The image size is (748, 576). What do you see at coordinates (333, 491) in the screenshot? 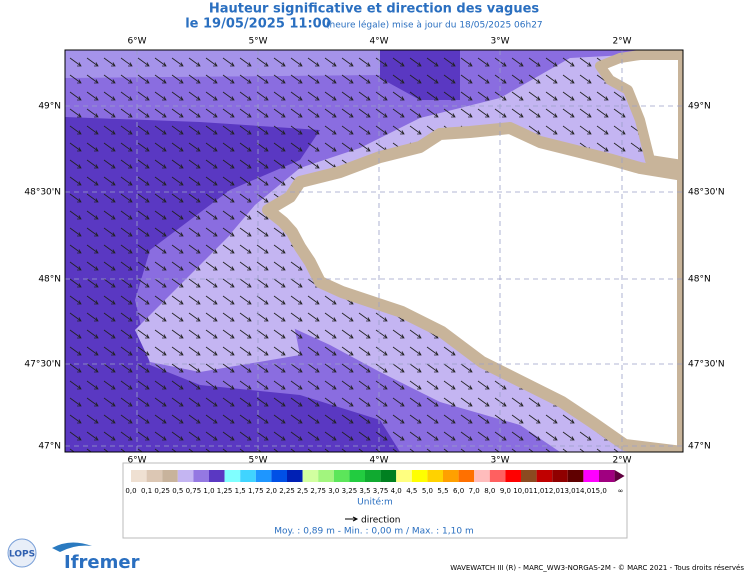
I see `colorbar-label: 3,0` at bounding box center [333, 491].